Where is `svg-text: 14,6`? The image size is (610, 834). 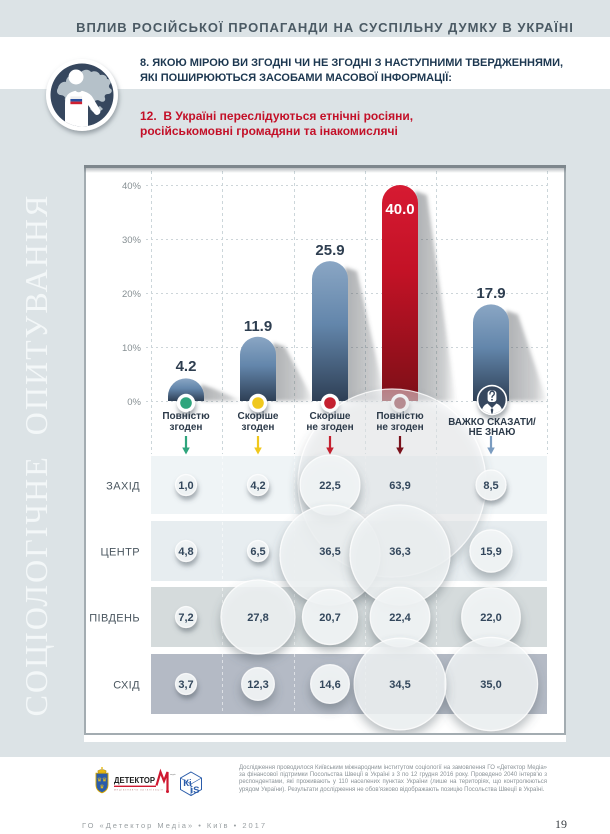 svg-text: 14,6 is located at coordinates (329, 685).